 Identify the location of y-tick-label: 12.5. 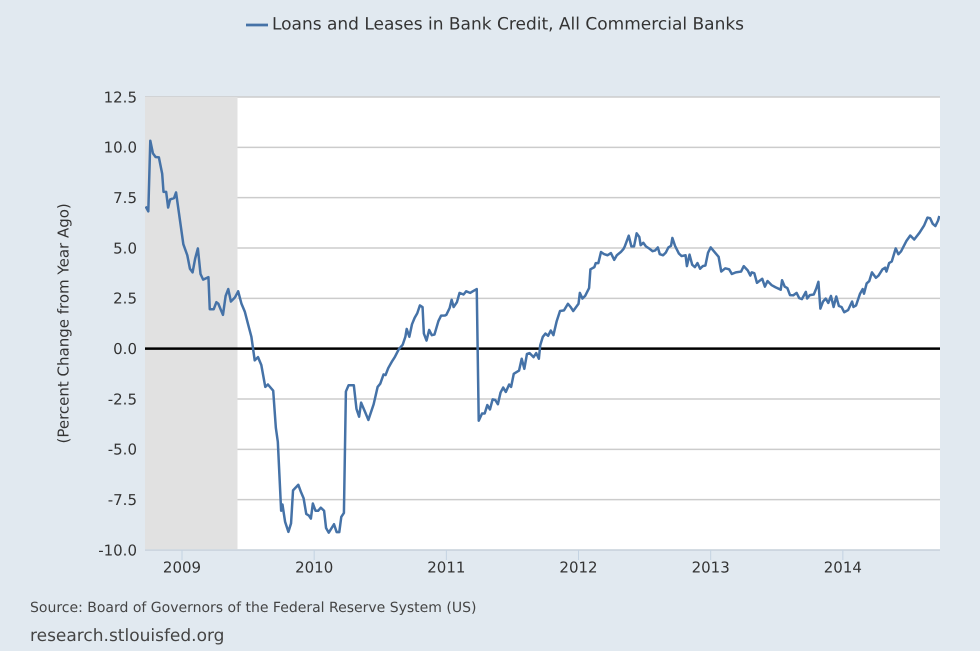
(120, 97).